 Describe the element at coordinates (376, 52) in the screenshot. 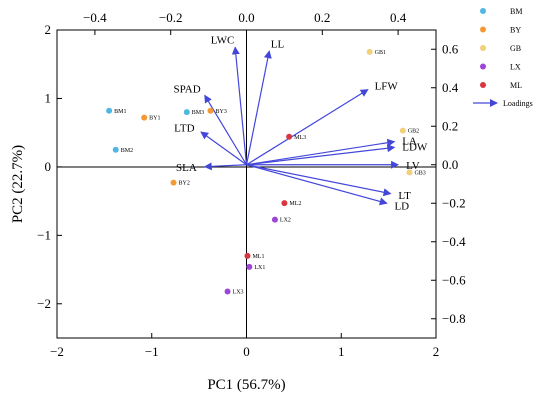

I see `score-point-gb1: GB1` at that location.